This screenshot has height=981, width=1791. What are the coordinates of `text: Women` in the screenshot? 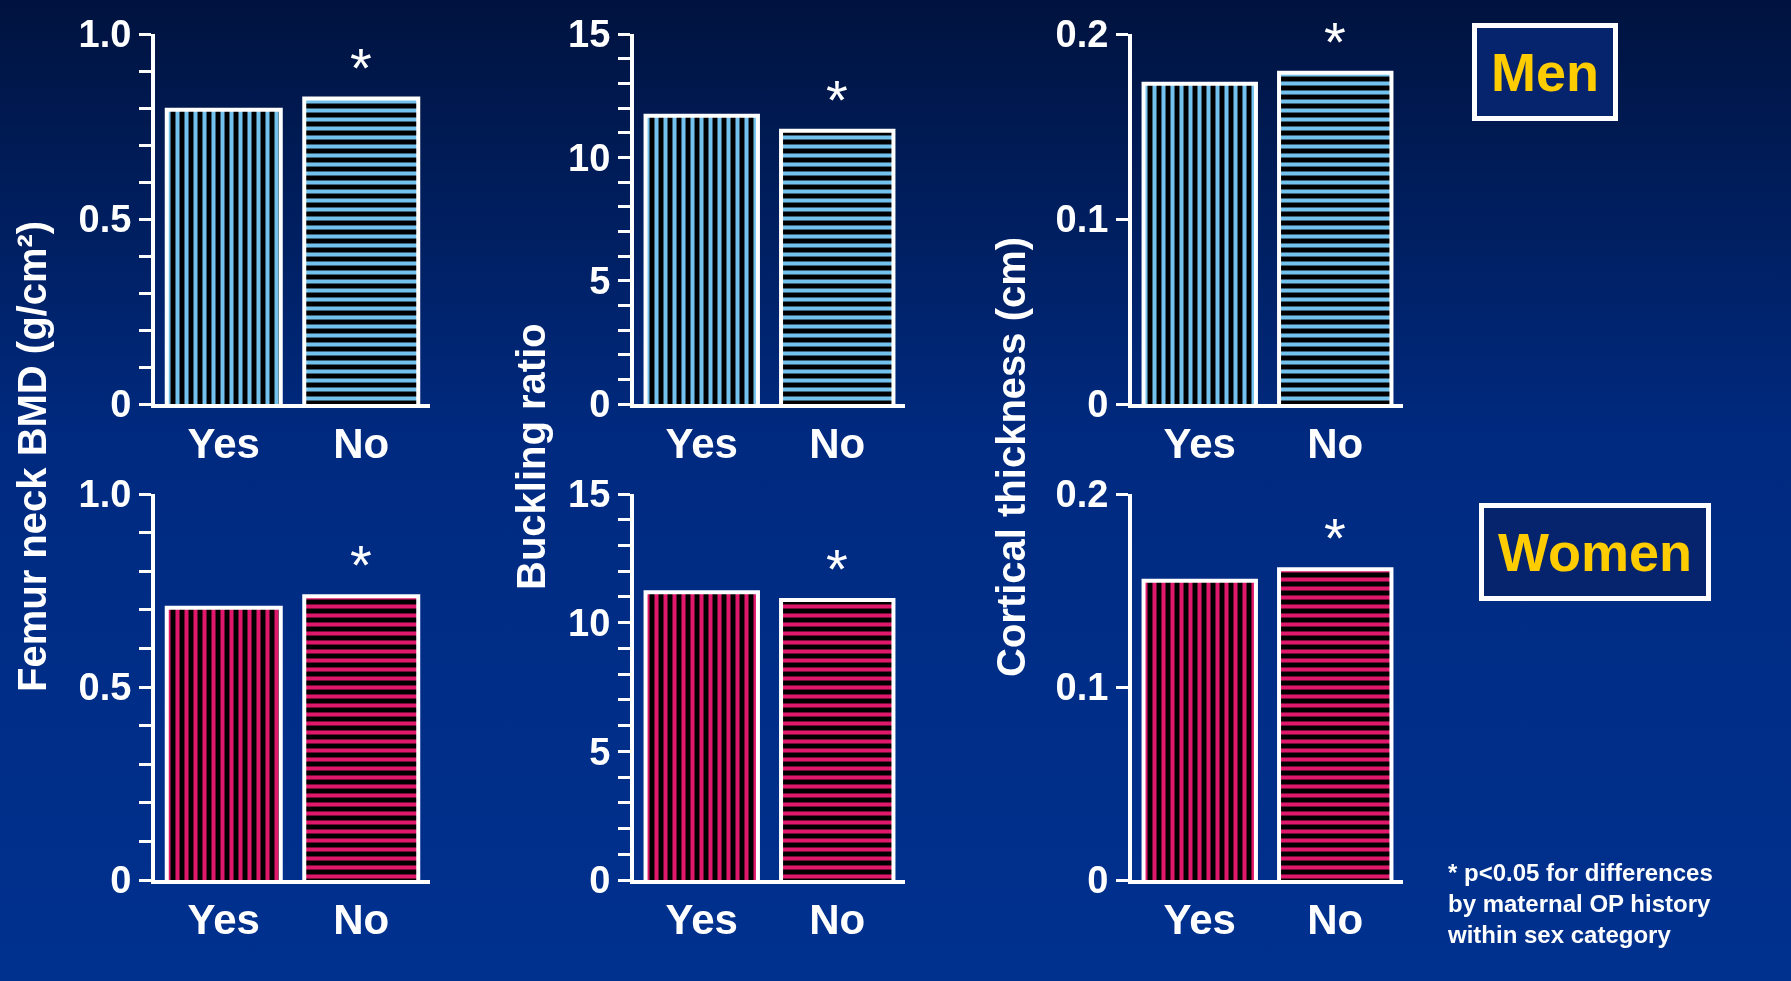 It's located at (1595, 552).